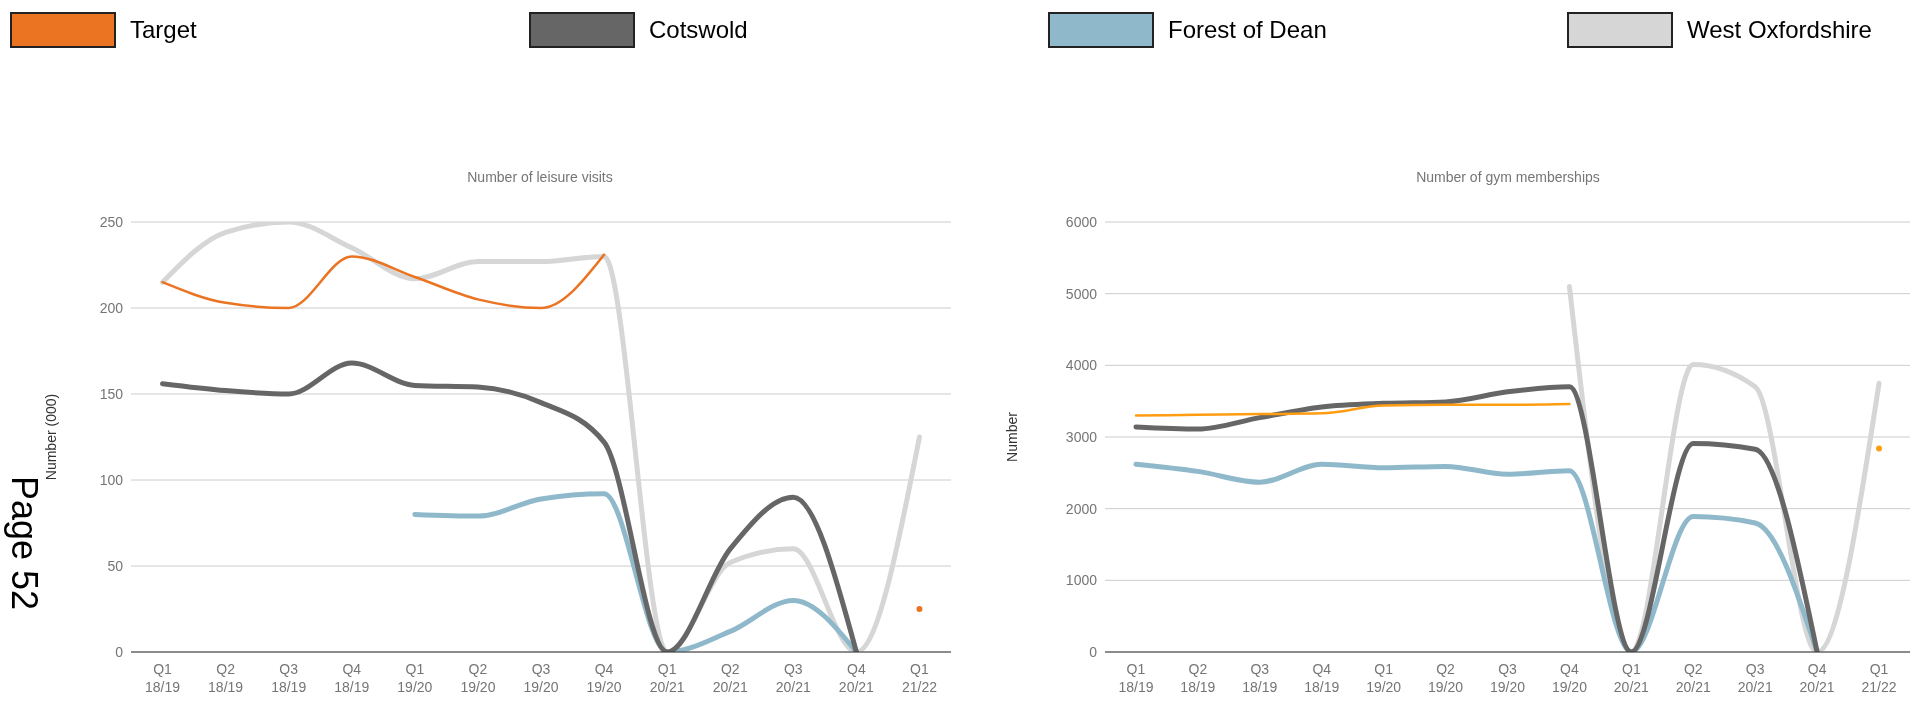  What do you see at coordinates (1012, 436) in the screenshot?
I see `y-axis-title: Number` at bounding box center [1012, 436].